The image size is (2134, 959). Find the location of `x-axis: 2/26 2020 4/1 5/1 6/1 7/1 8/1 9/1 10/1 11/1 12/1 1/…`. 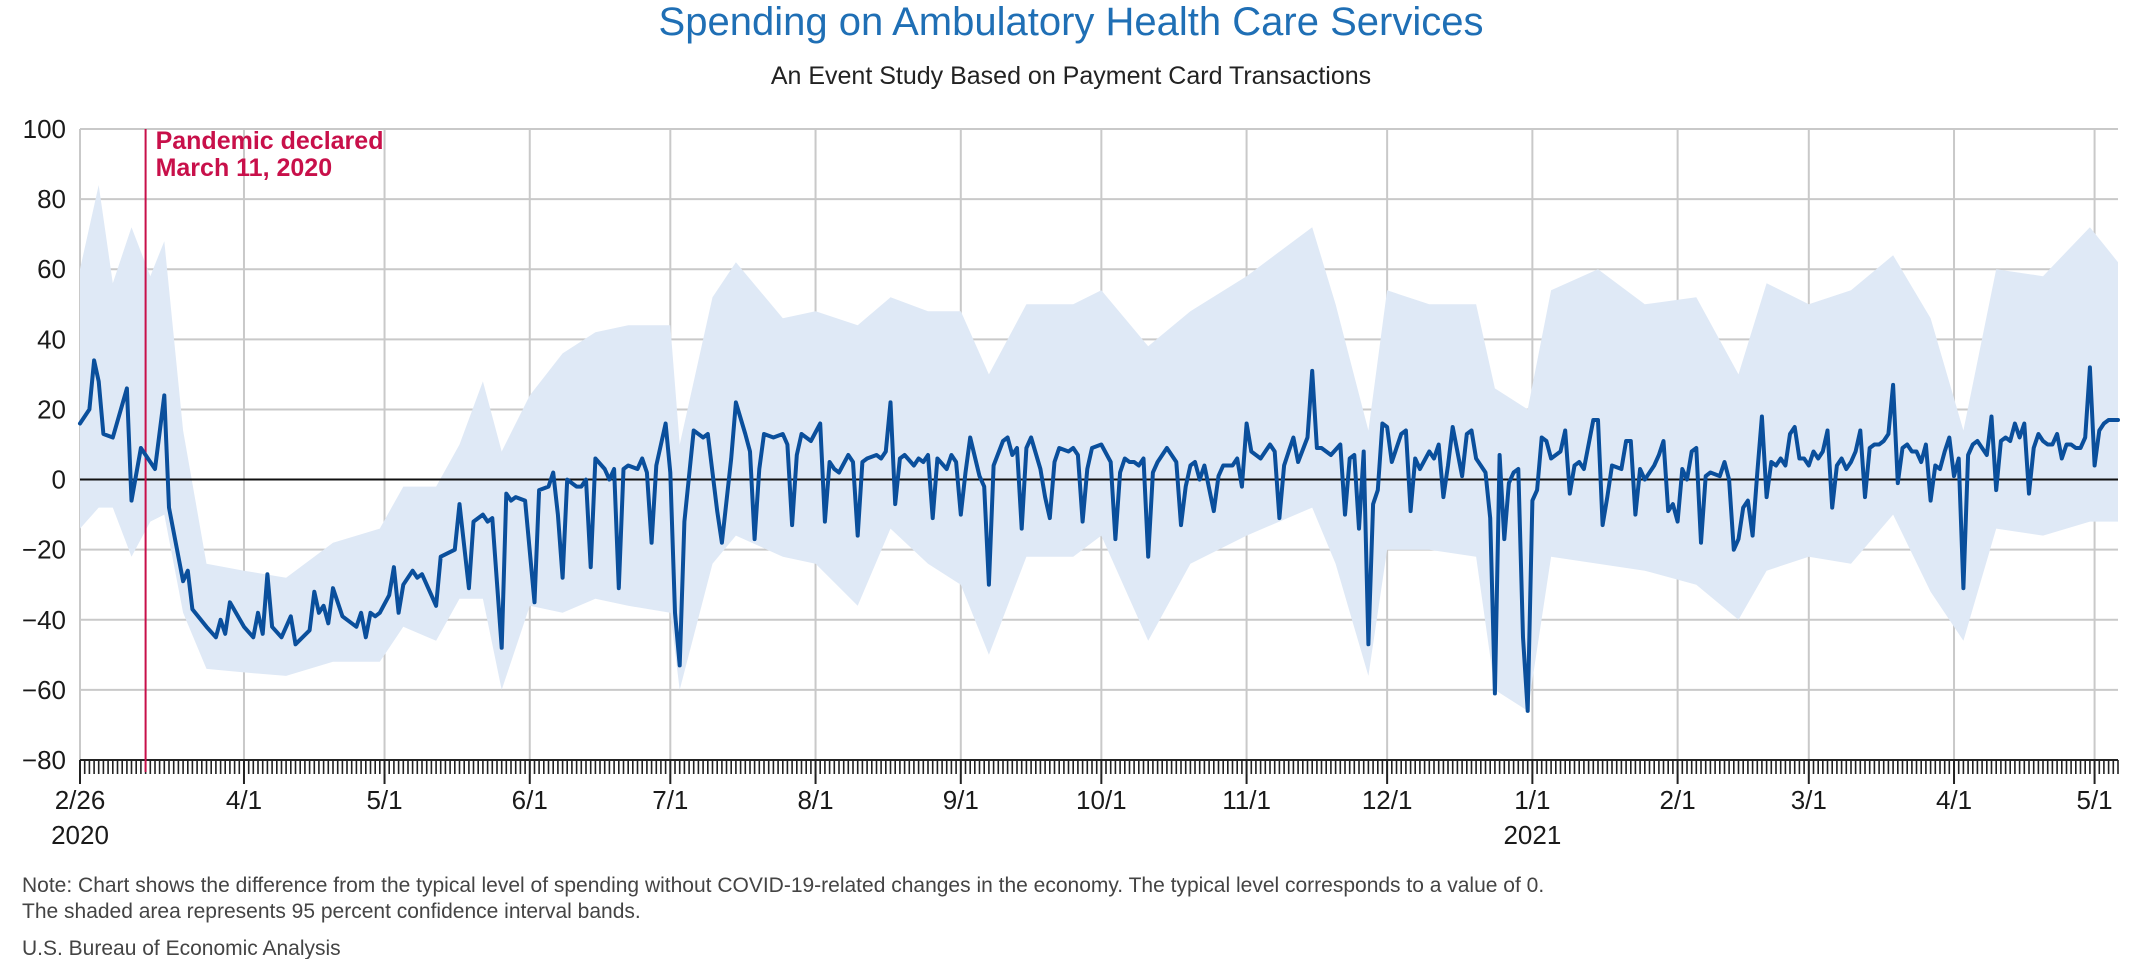

x-axis: 2/26 2020 4/1 5/1 6/1 7/1 8/1 9/1 10/1 11/1 12/1 1/… is located at coordinates (1084, 804).